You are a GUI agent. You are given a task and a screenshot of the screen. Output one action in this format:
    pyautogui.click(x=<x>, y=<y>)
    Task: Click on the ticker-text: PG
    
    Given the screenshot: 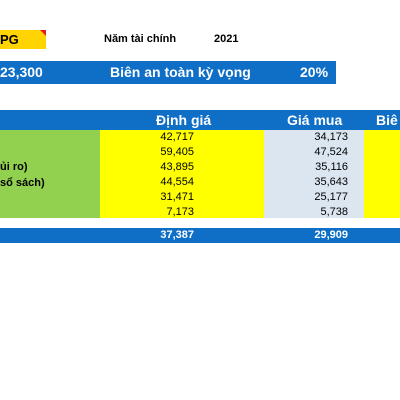 What is the action you would take?
    pyautogui.click(x=9, y=39)
    